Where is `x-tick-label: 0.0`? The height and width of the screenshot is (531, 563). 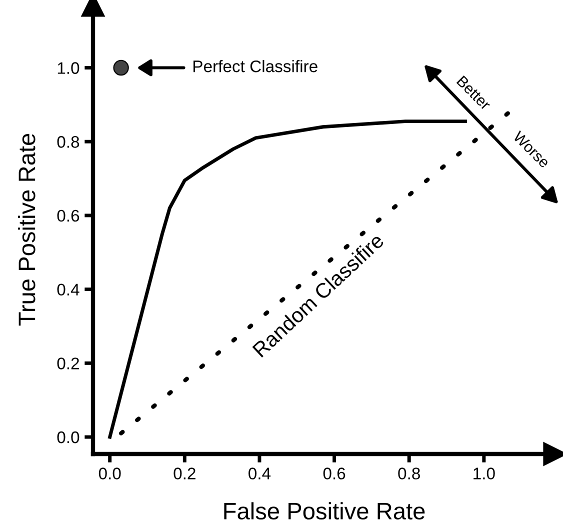
x-tick-label: 0.0 is located at coordinates (109, 474).